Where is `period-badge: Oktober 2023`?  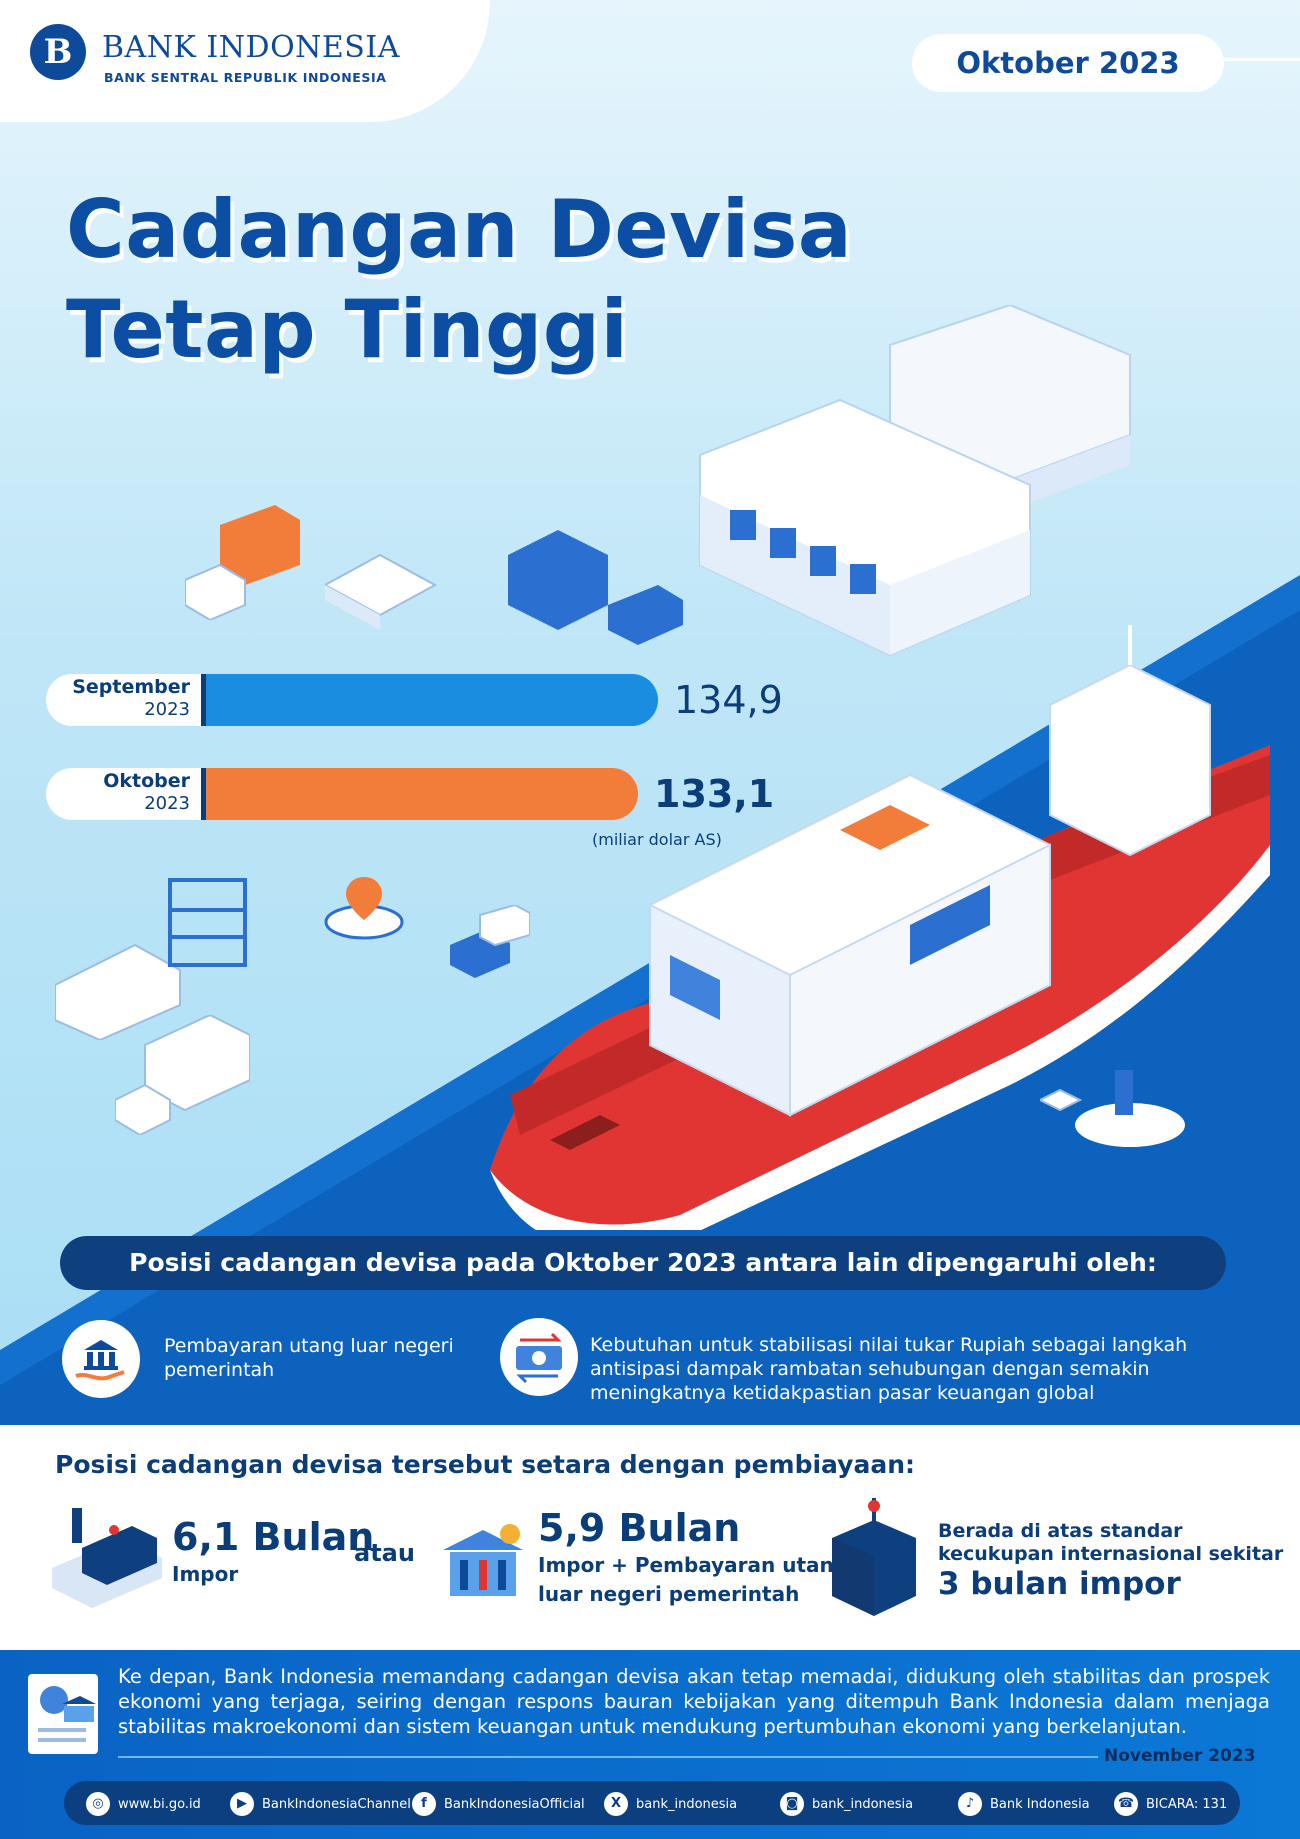
period-badge: Oktober 2023 is located at coordinates (1068, 63).